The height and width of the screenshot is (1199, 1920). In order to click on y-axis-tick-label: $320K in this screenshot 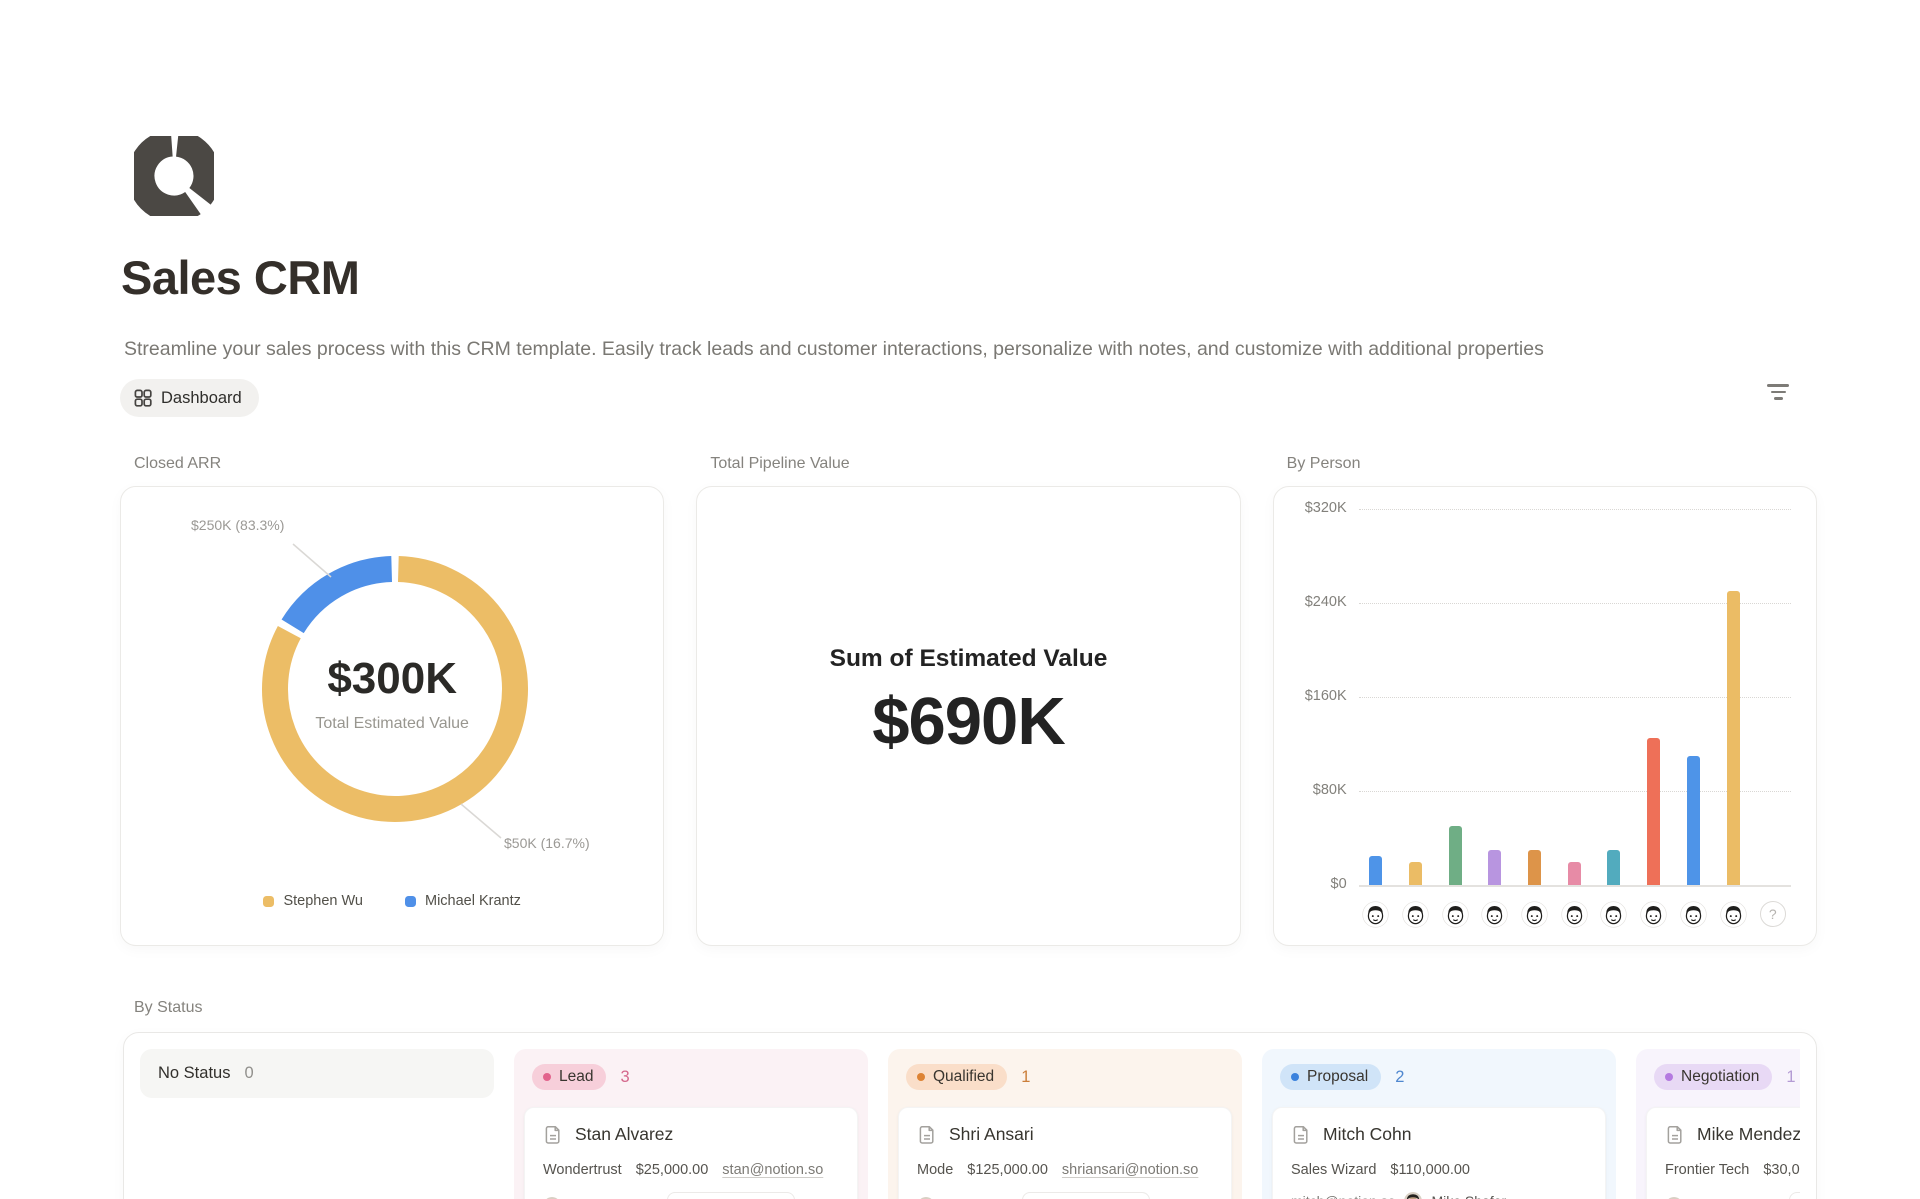, I will do `click(1325, 508)`.